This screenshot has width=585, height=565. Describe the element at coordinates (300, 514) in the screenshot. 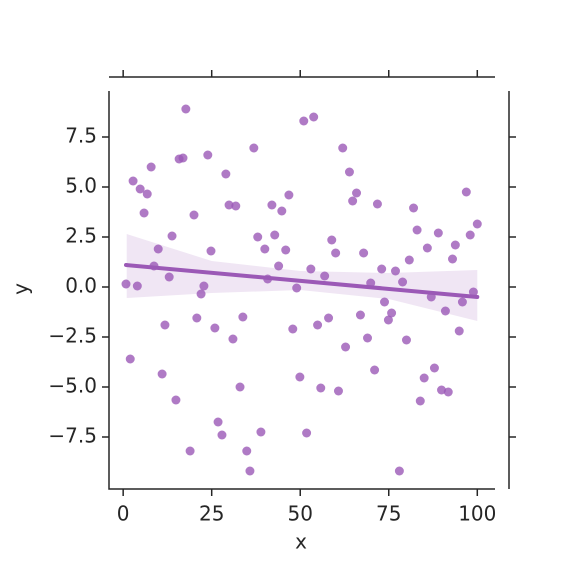

I see `x-tick-label: 50` at that location.